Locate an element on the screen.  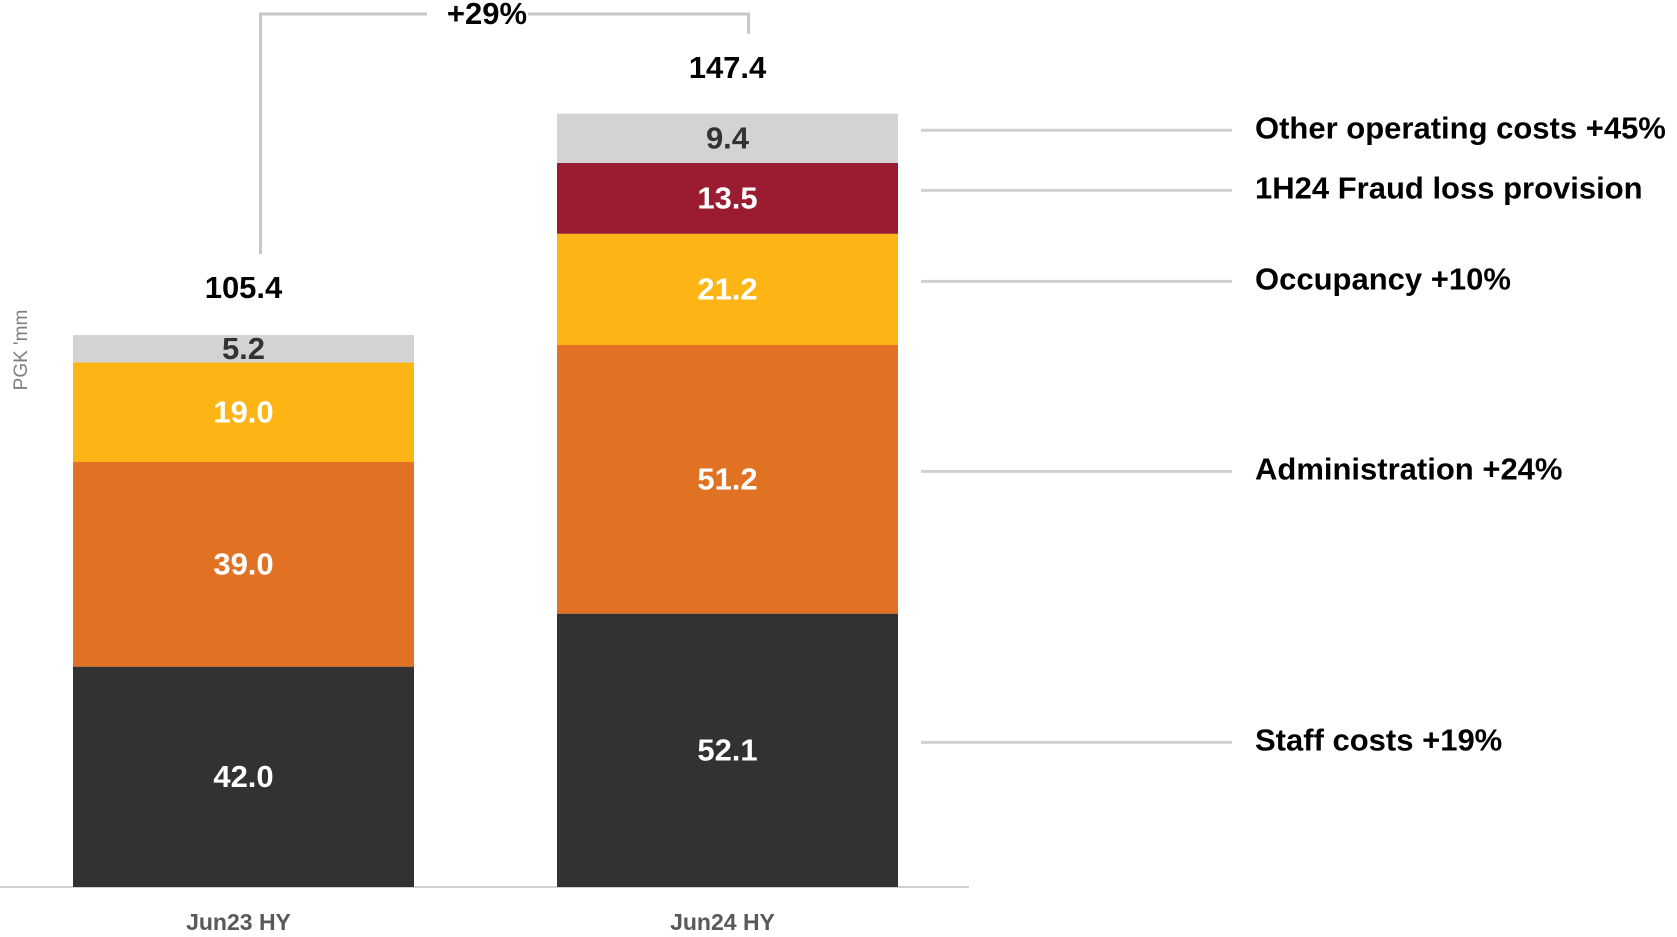
y-axis-label: PGK 'mm is located at coordinates (21, 350).